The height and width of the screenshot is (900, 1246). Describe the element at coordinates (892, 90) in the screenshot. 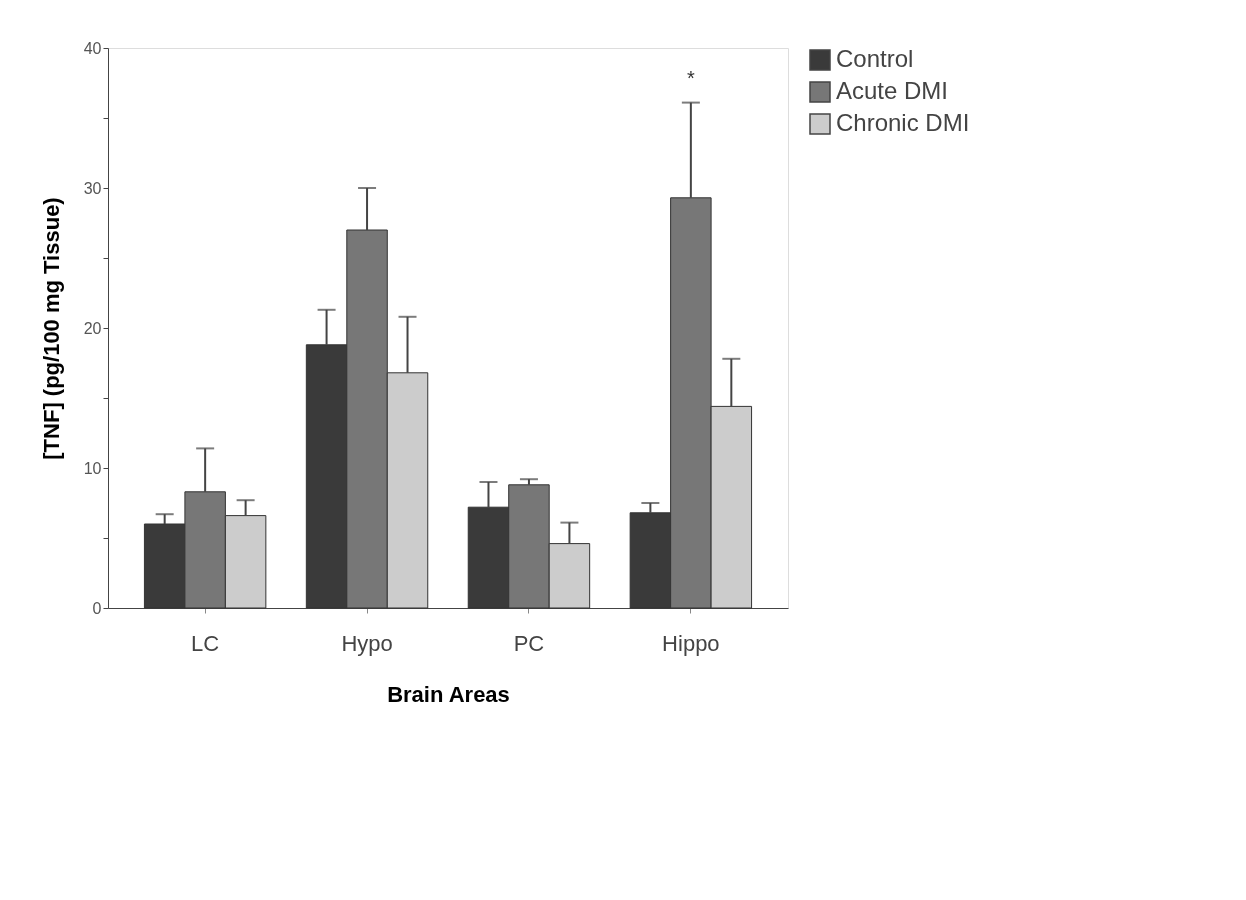

I see `legend-label: Acute DMI` at that location.